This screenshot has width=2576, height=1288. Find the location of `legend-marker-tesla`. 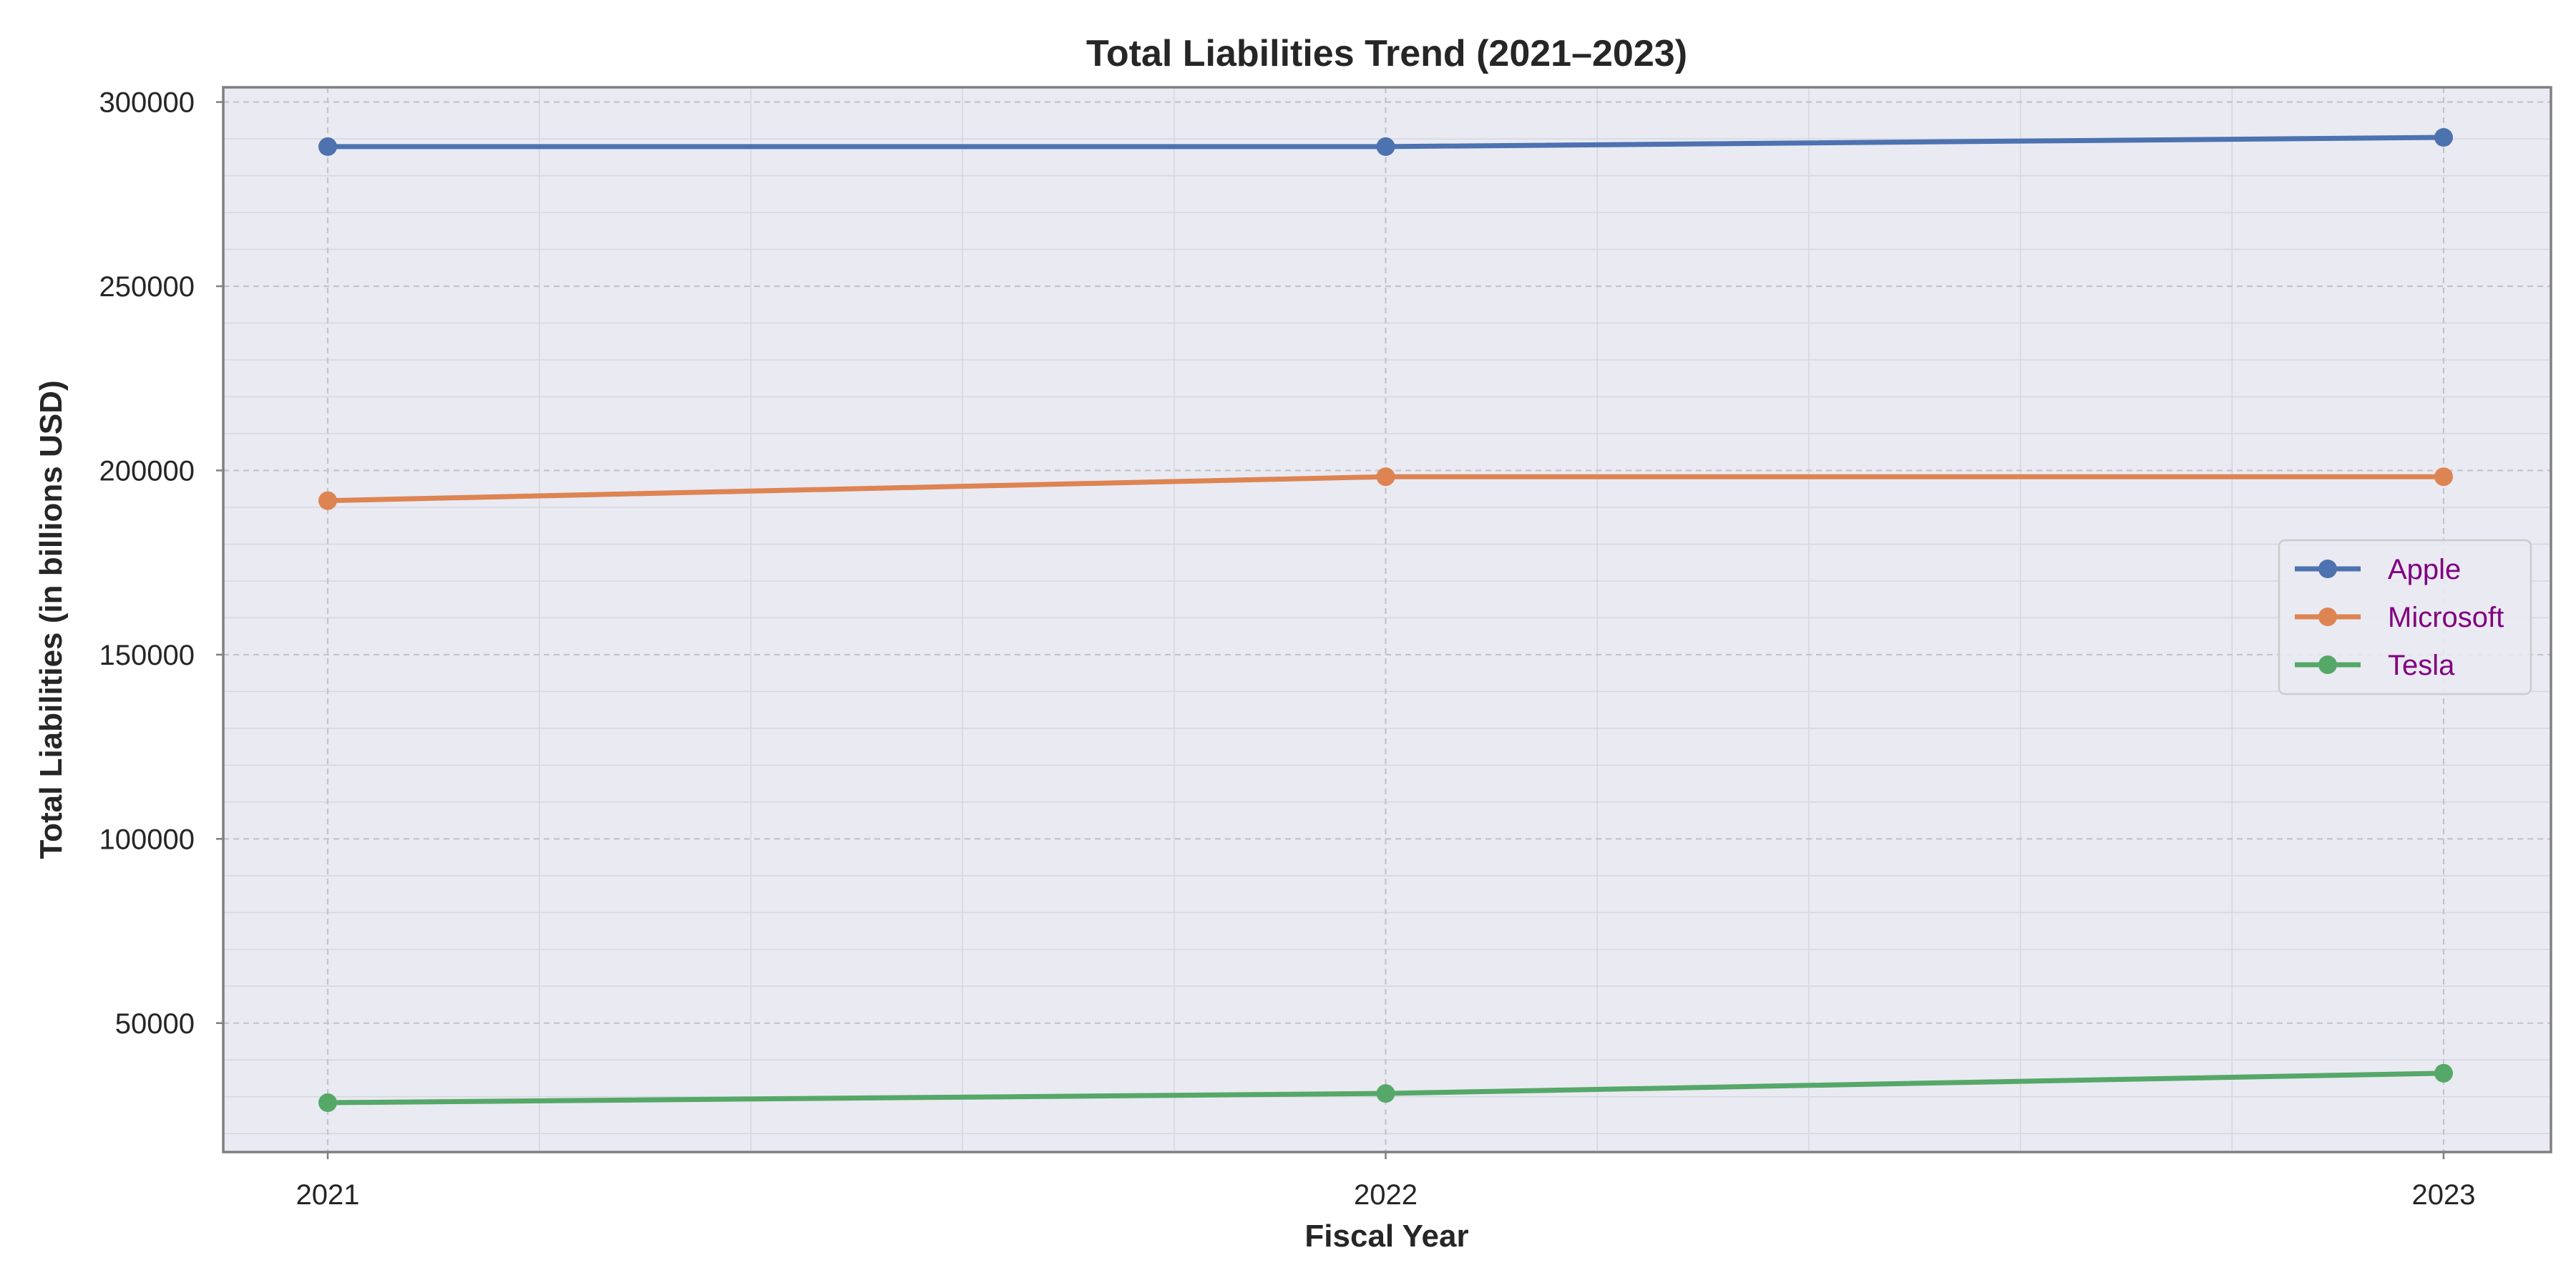

legend-marker-tesla is located at coordinates (2327, 664).